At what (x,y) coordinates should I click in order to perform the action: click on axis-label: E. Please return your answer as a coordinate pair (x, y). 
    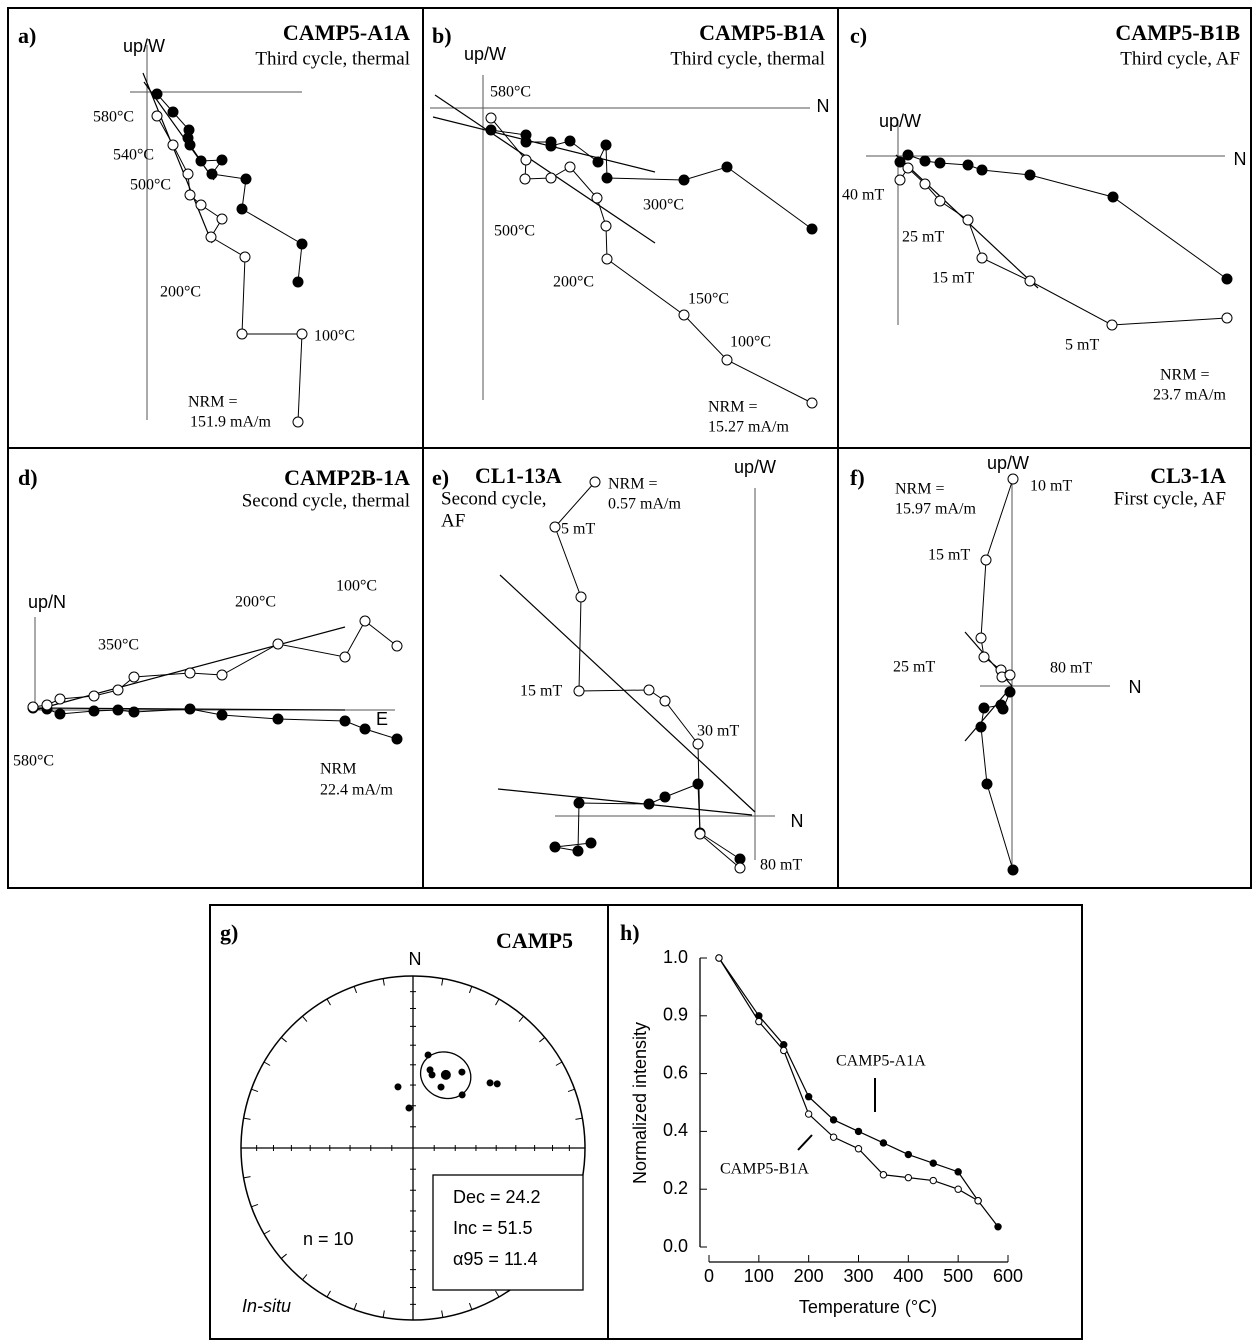
    Looking at the image, I should click on (382, 719).